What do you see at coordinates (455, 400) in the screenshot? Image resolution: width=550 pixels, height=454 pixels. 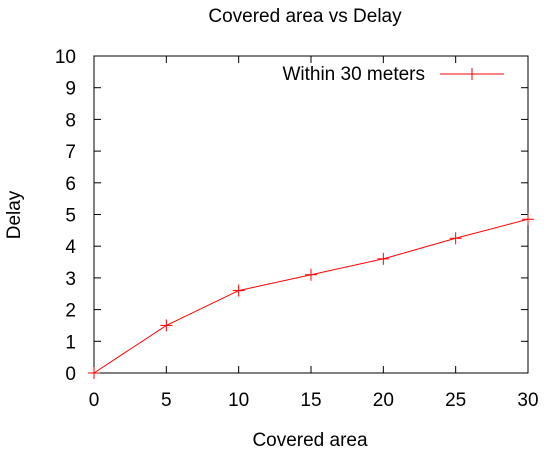 I see `x-tick-label: 25` at bounding box center [455, 400].